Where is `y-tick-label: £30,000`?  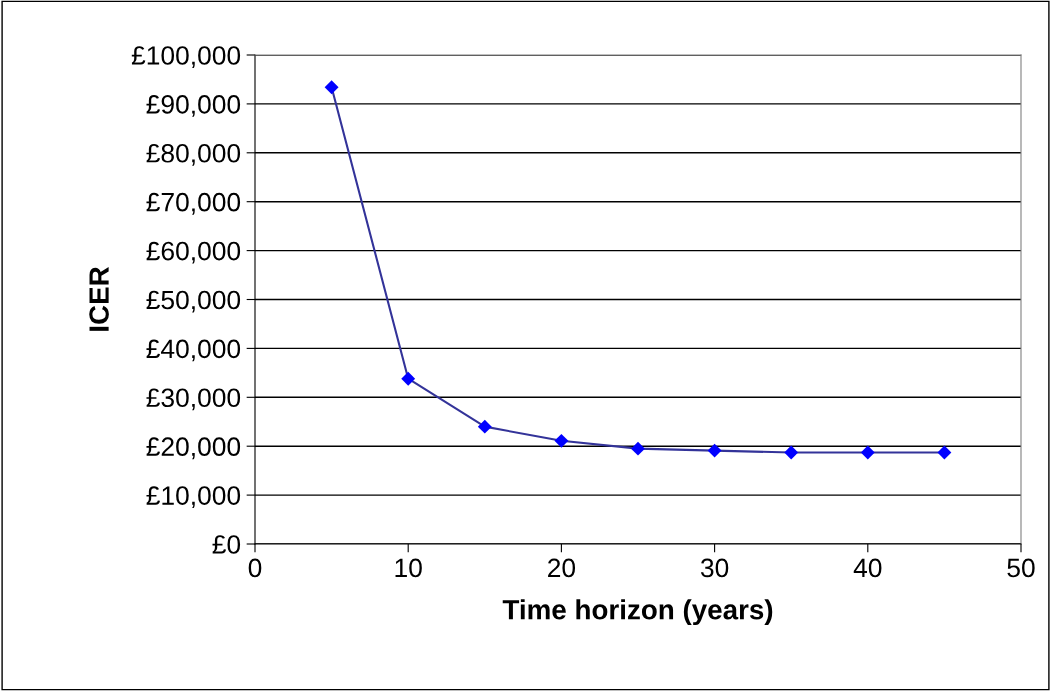
y-tick-label: £30,000 is located at coordinates (193, 399).